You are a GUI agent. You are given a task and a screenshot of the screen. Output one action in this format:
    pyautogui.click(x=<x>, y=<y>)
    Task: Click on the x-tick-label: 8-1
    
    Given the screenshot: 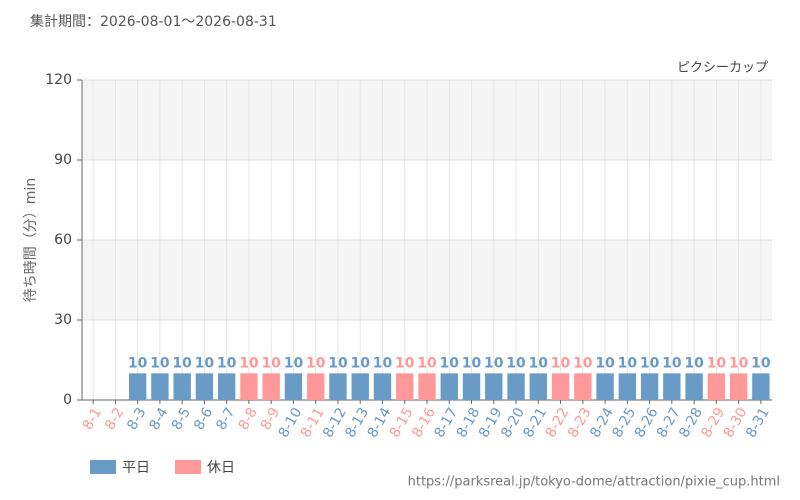 What is the action you would take?
    pyautogui.click(x=92, y=419)
    